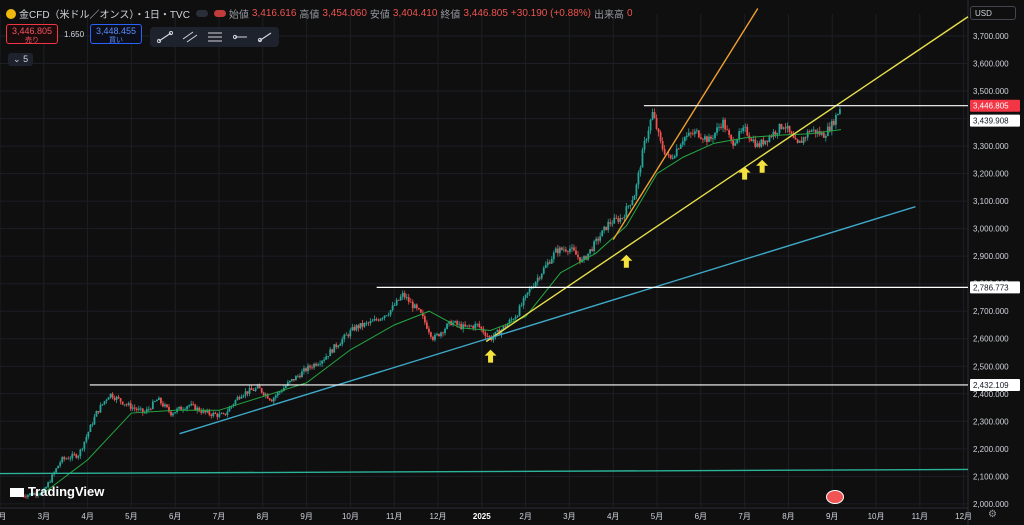 The image size is (1024, 525). I want to click on currency-label: USD, so click(983, 13).